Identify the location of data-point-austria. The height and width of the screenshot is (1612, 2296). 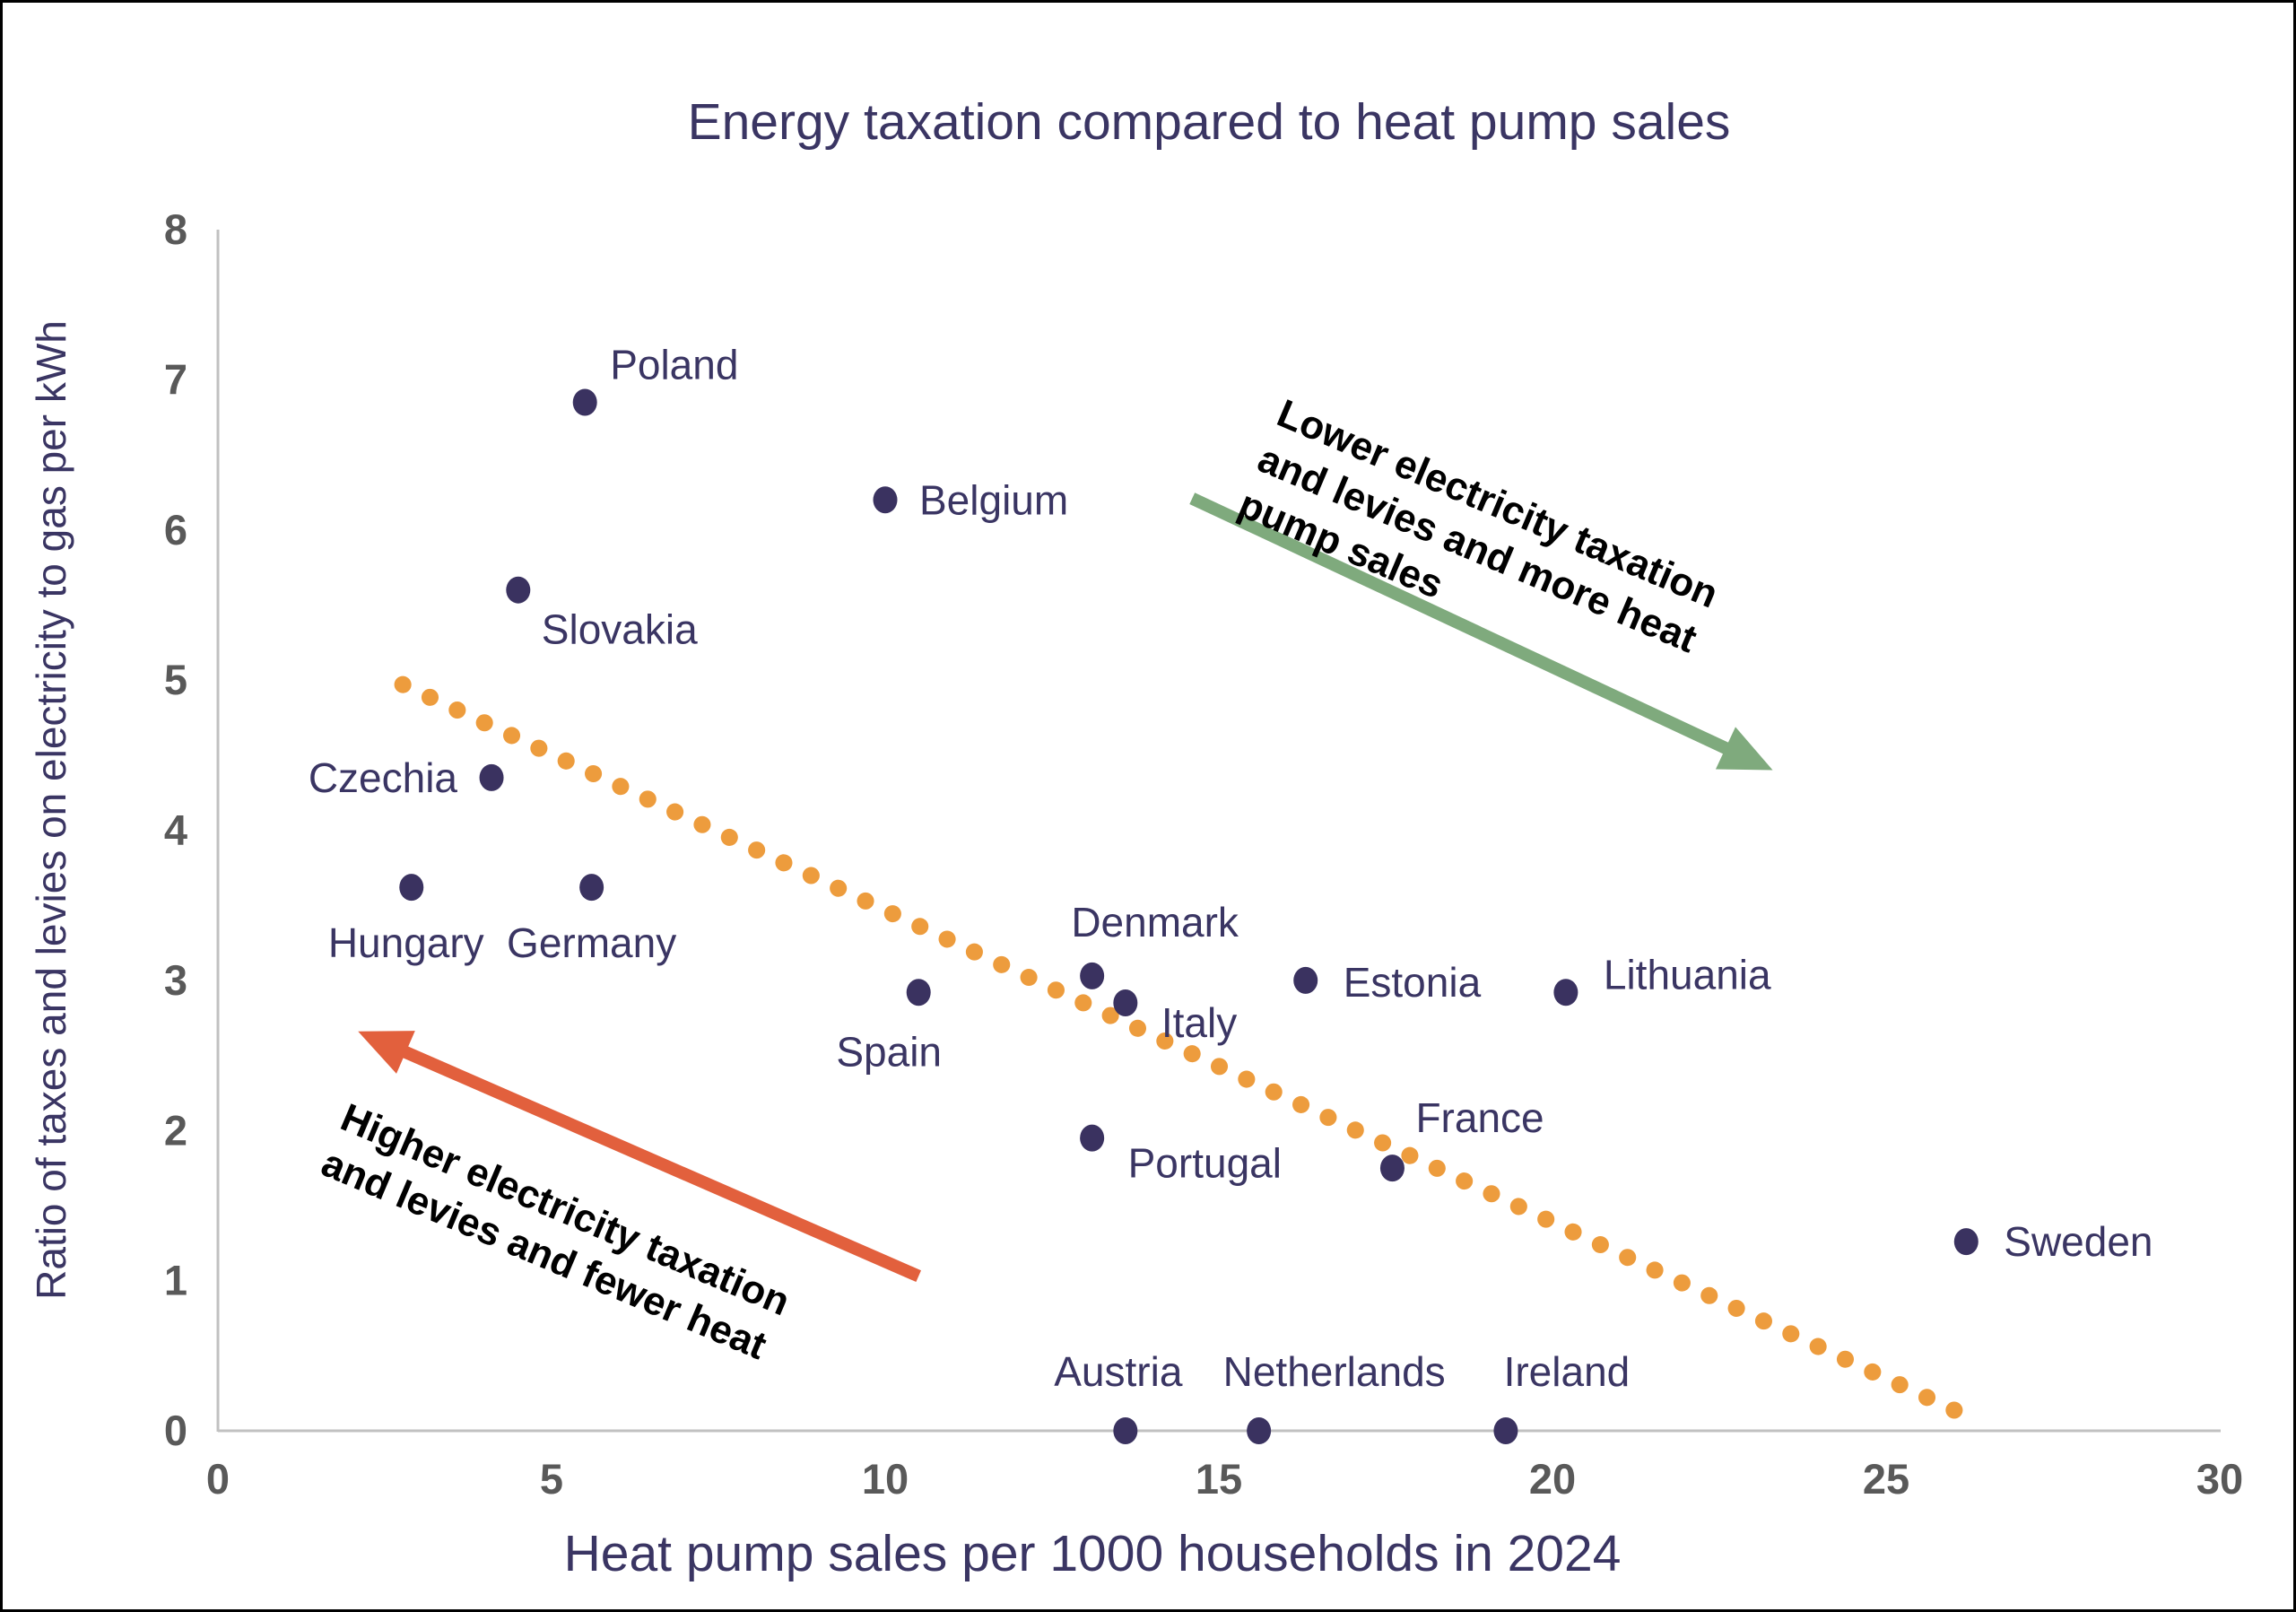
(1125, 1430).